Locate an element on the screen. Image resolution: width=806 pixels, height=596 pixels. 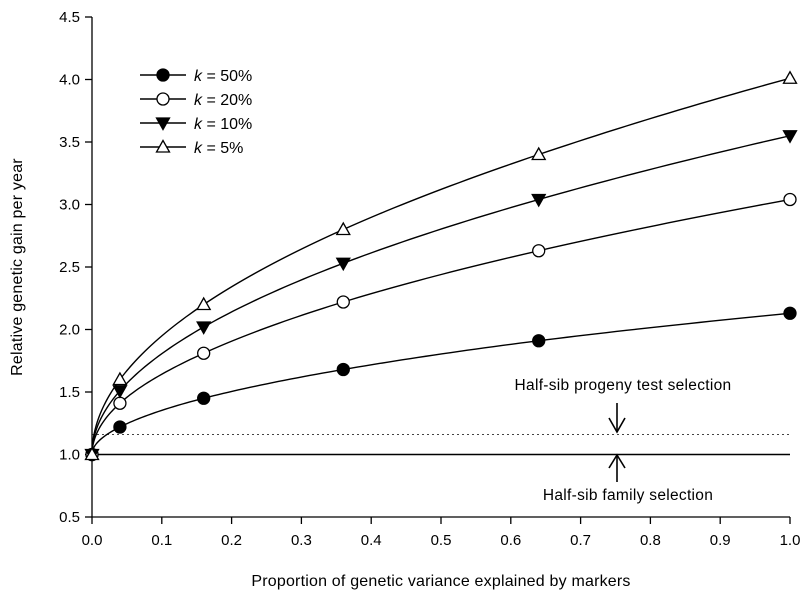
annotation-family-selection: Half-sib family selection is located at coordinates (628, 495).